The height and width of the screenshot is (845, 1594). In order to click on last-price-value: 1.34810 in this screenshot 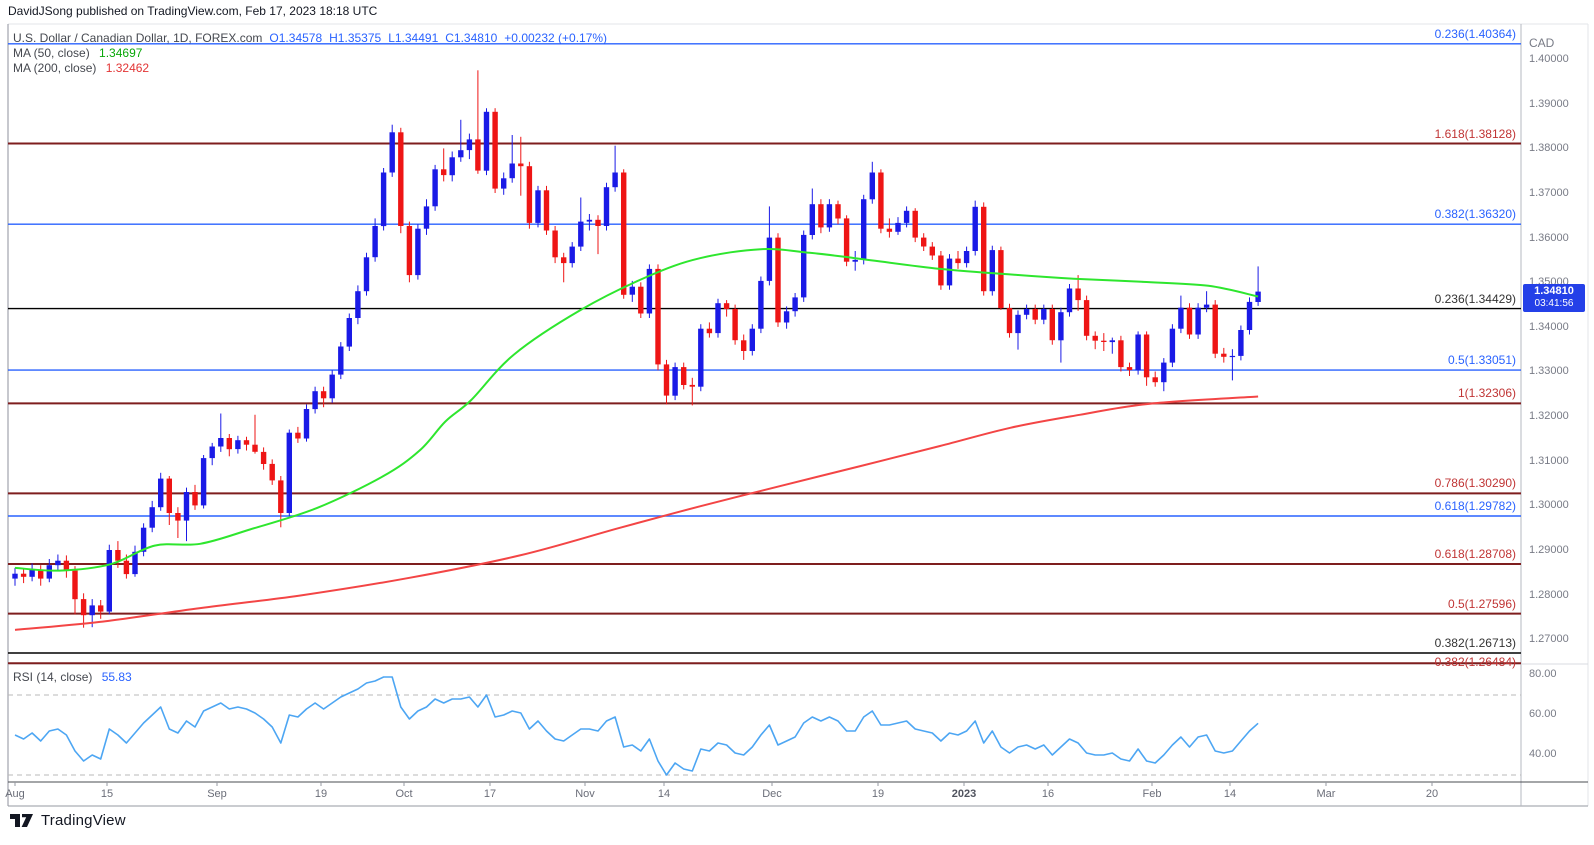, I will do `click(1554, 291)`.